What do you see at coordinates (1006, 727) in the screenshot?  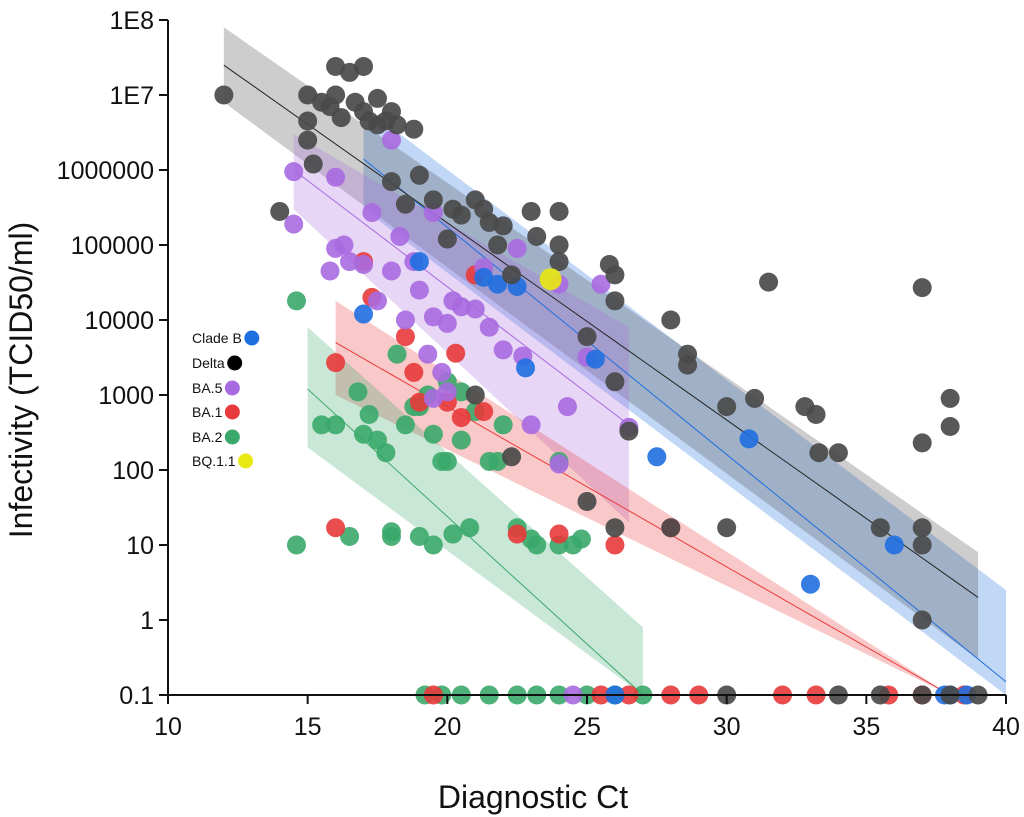 I see `x-tick-label: 40` at bounding box center [1006, 727].